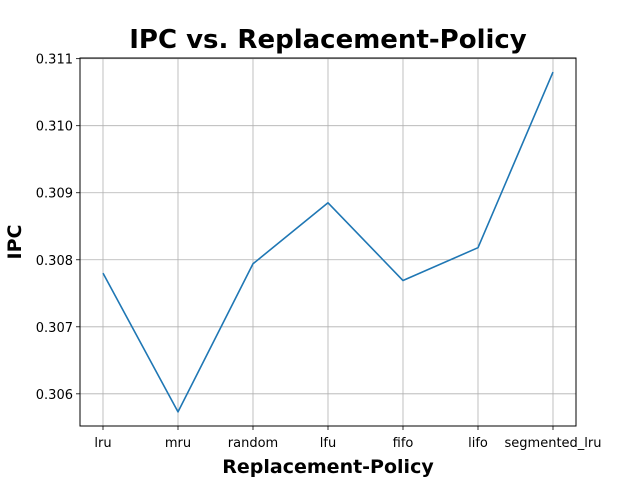 This screenshot has width=640, height=480. Describe the element at coordinates (54, 261) in the screenshot. I see `y-tick-label: 0.308` at that location.